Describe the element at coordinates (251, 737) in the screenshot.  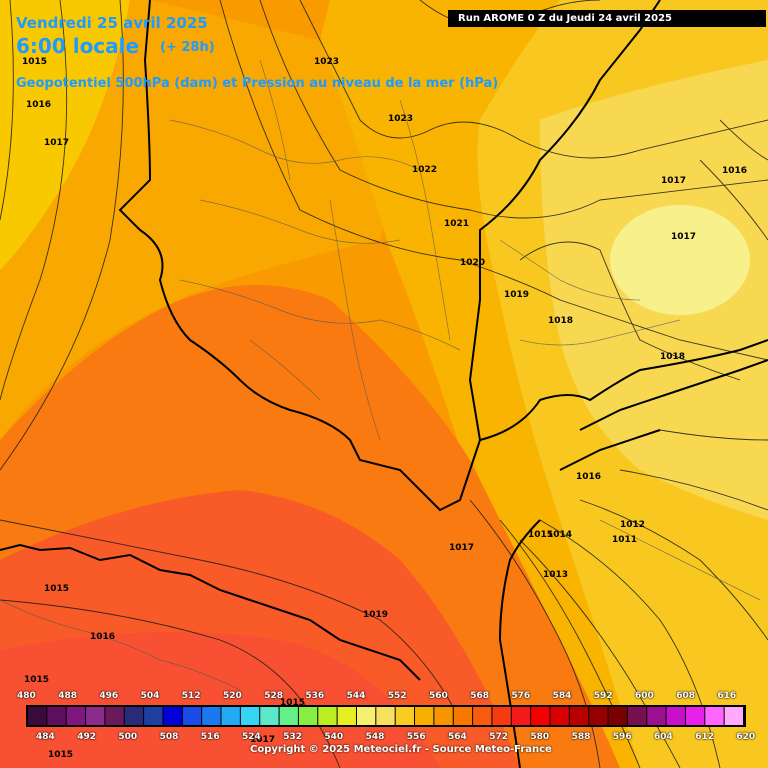
I see `scale-bottom-label: 524` at that location.